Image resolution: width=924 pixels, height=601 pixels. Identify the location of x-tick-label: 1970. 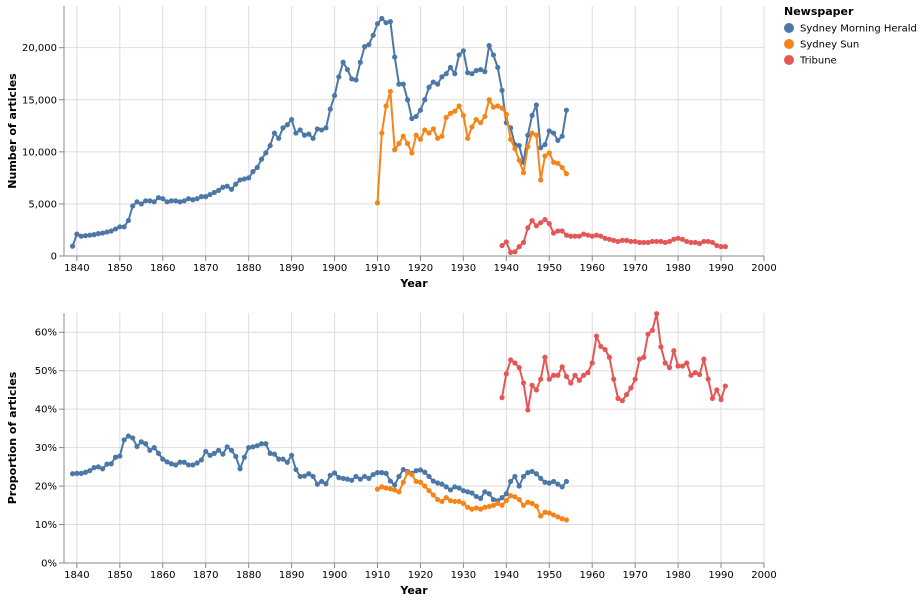
(634, 268).